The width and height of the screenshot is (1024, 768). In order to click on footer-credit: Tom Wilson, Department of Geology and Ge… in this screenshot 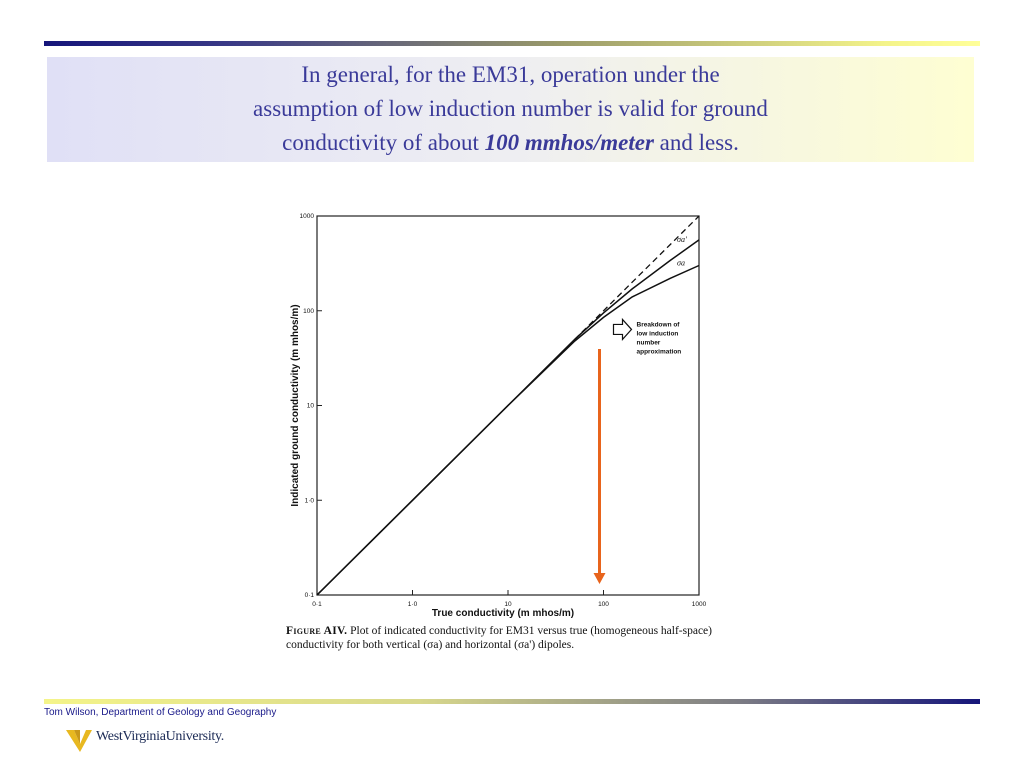, I will do `click(160, 712)`.